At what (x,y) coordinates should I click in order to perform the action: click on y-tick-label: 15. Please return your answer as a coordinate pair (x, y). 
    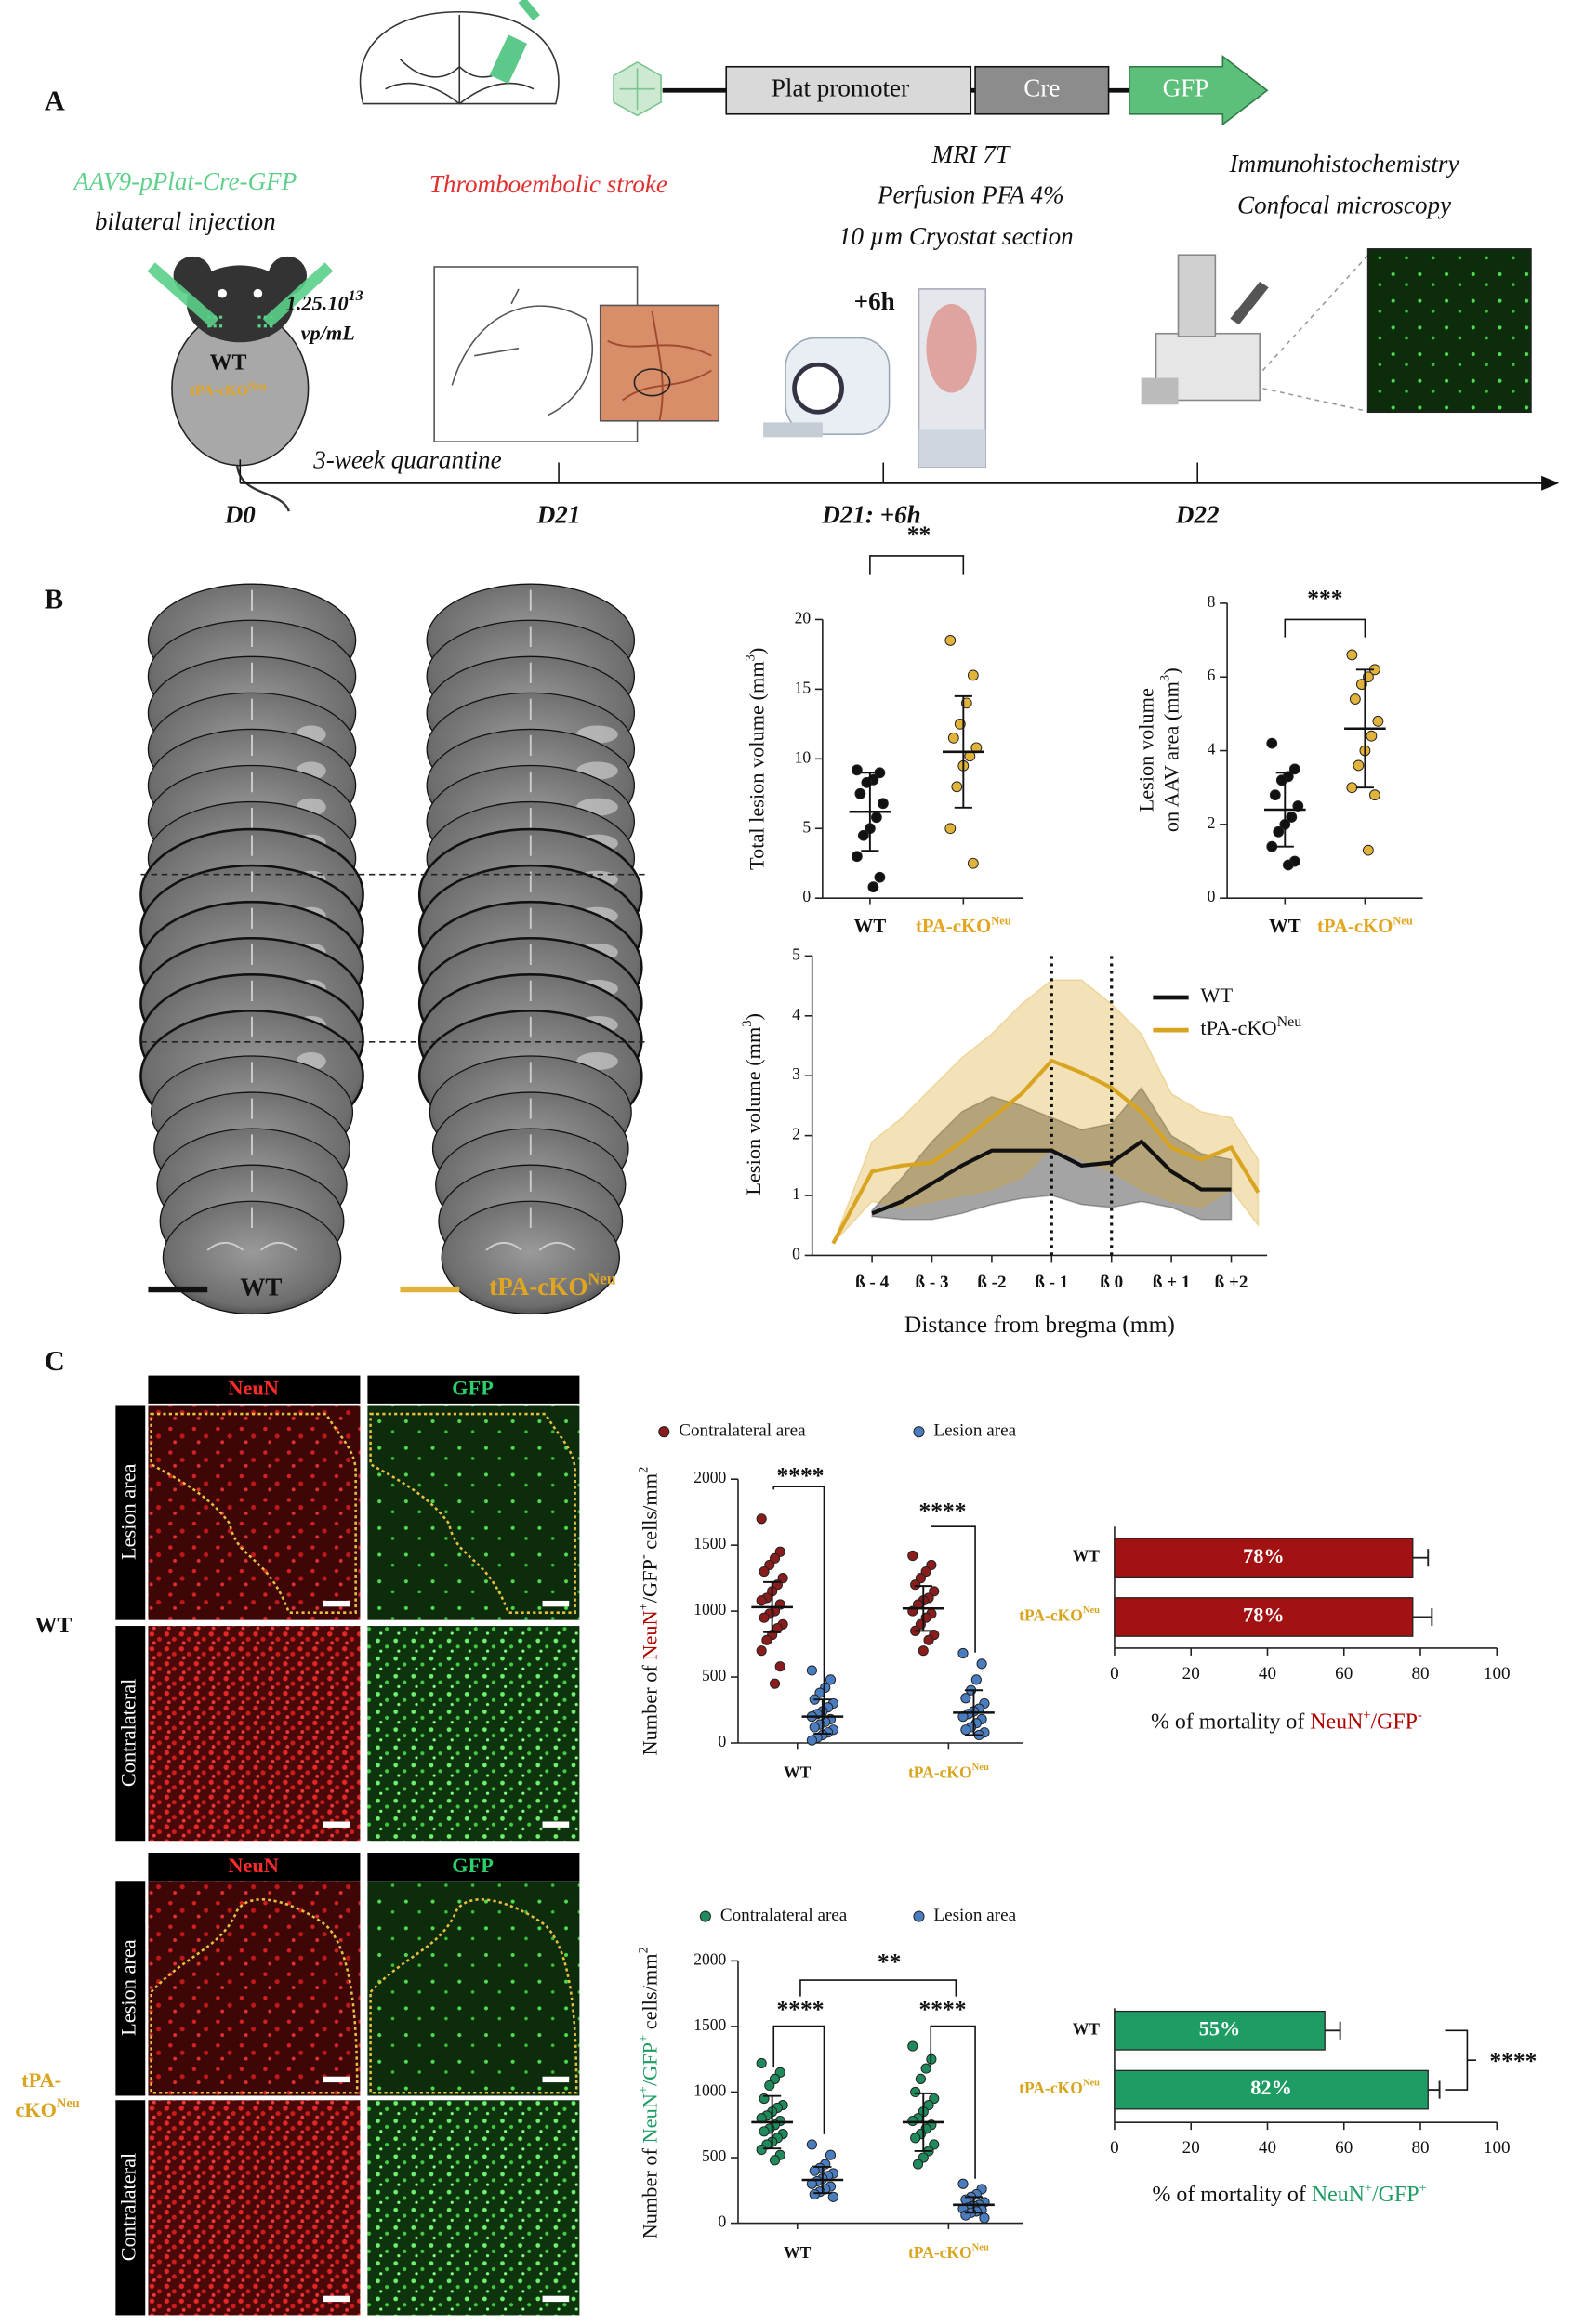
    Looking at the image, I should click on (803, 687).